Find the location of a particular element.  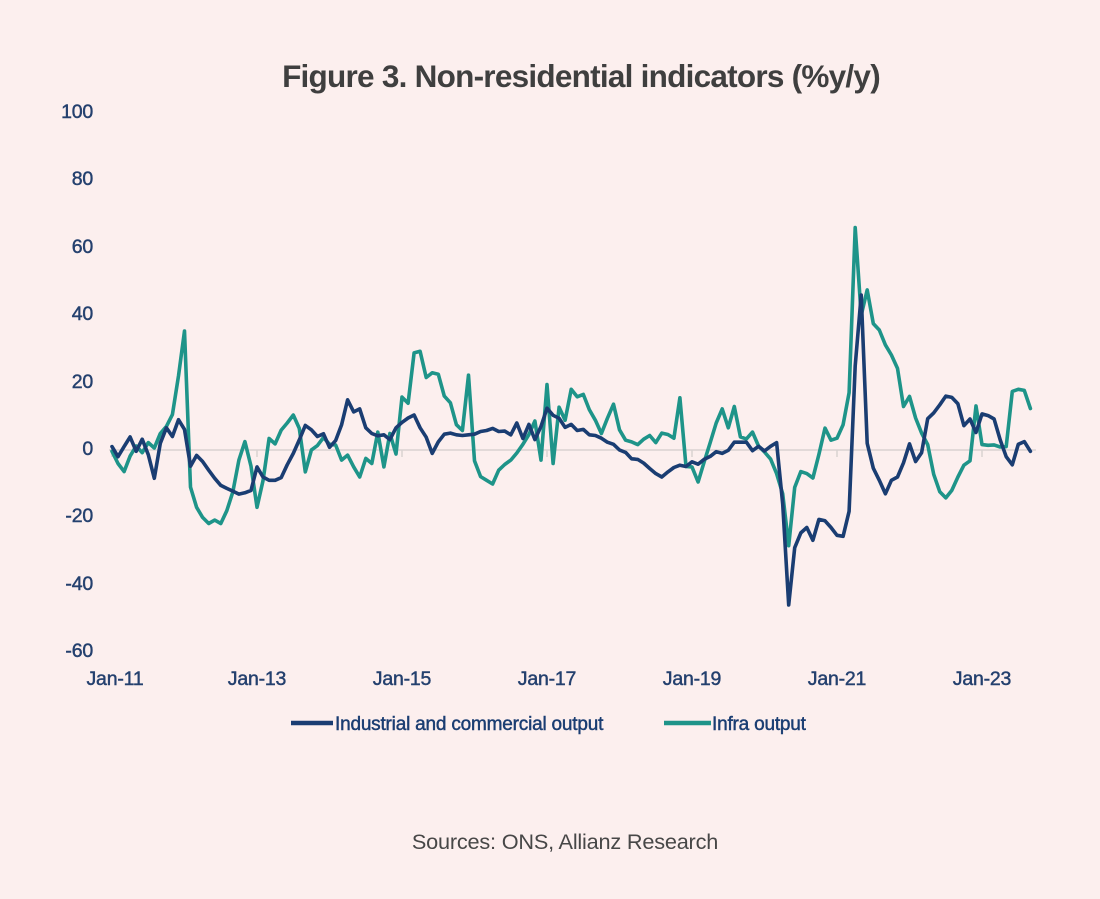

svg-text: Infra output is located at coordinates (759, 724).